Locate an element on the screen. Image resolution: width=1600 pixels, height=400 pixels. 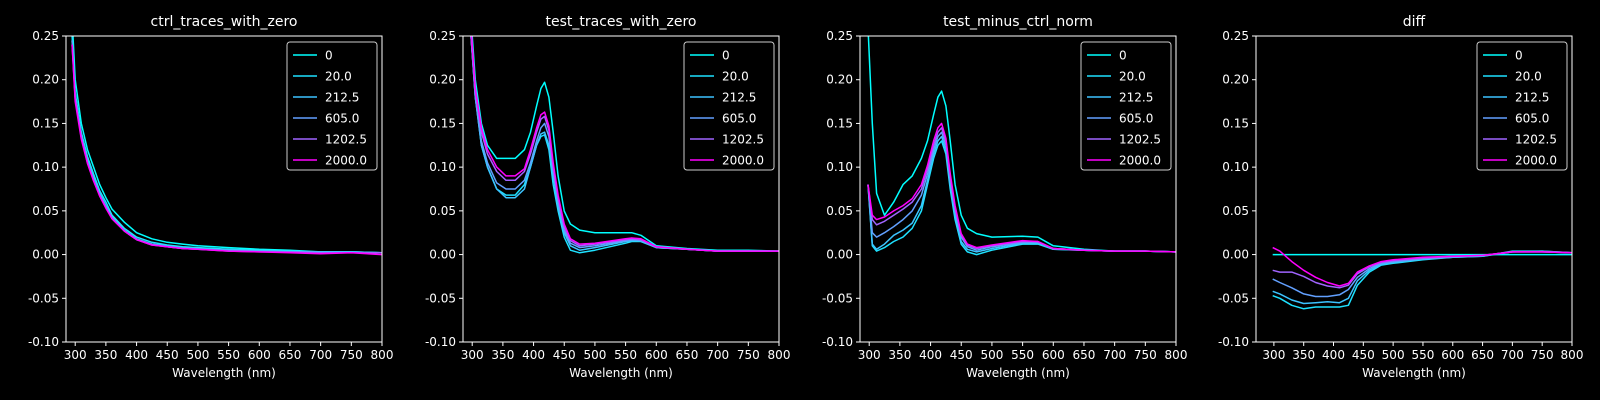
x-tick-label: 350 is located at coordinates (502, 355).